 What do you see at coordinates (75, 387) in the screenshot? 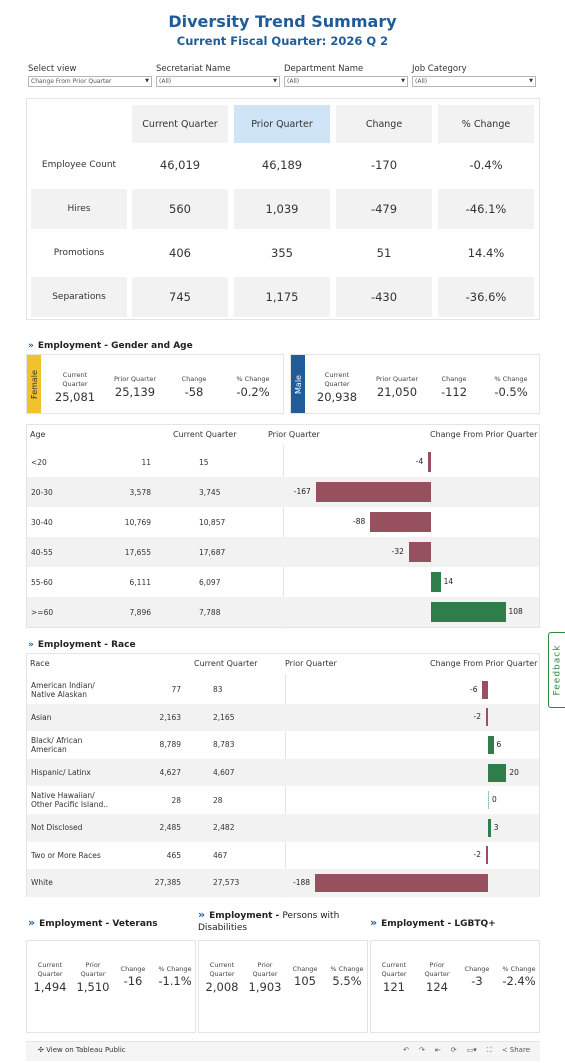
I see `kpi: Current Quarter 25,081` at bounding box center [75, 387].